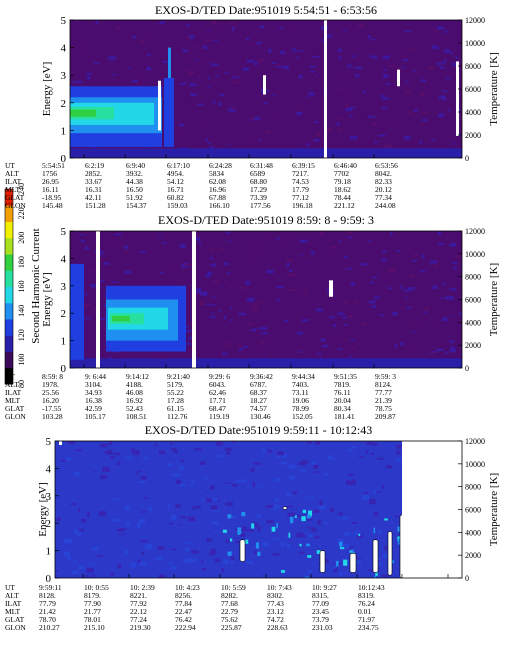 This screenshot has height=649, width=505. Describe the element at coordinates (13, 181) in the screenshot. I see `orbit-row-label: ILAT` at that location.